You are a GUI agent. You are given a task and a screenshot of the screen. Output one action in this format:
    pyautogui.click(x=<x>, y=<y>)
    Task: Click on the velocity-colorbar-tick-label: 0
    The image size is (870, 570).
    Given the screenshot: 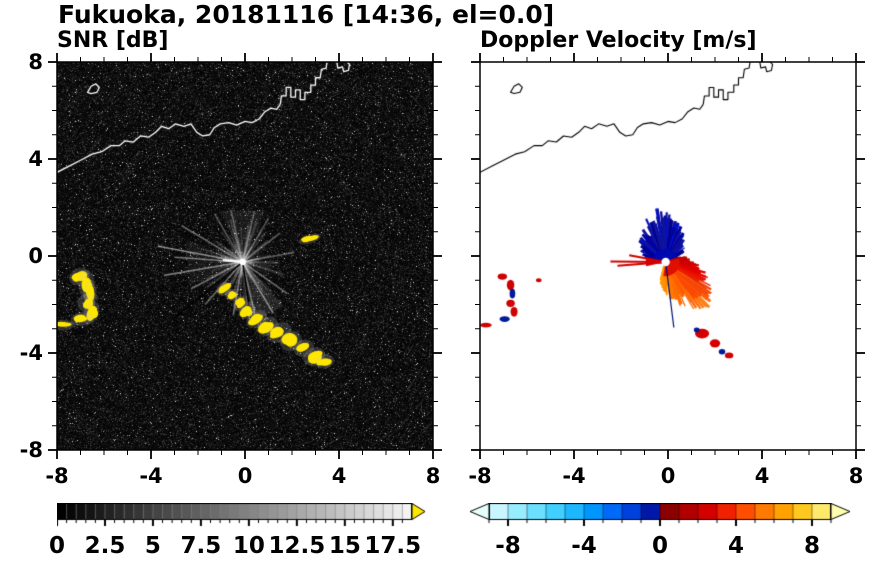 What is the action you would take?
    pyautogui.click(x=660, y=546)
    